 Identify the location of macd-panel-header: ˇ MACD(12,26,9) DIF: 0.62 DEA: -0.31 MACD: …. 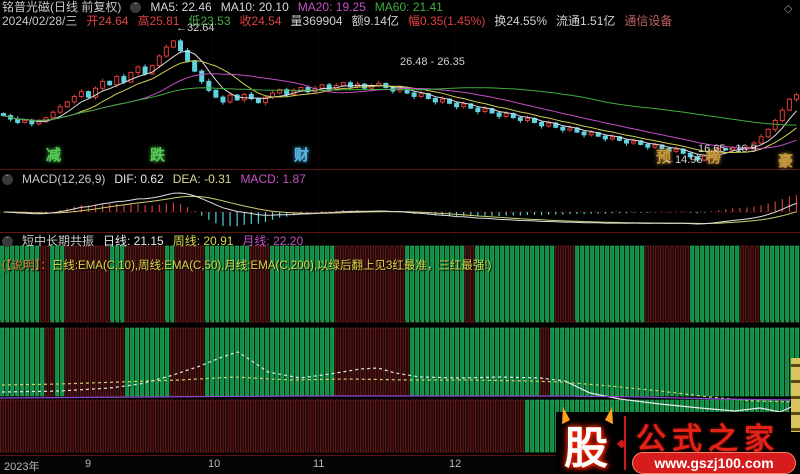
(154, 179).